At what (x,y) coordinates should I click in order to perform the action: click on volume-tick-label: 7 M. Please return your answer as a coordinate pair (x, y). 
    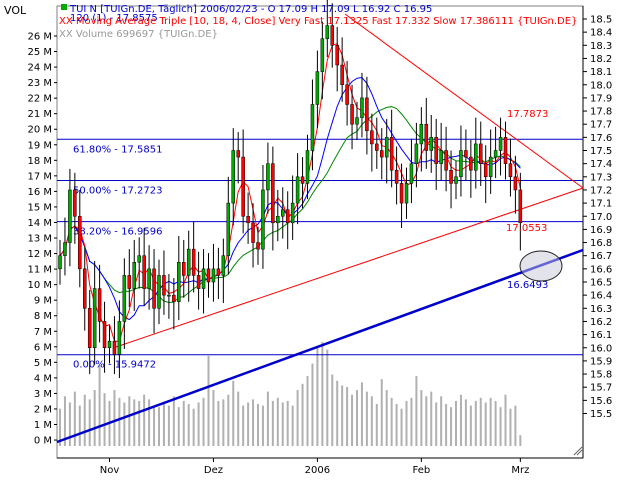
    Looking at the image, I should click on (43, 332).